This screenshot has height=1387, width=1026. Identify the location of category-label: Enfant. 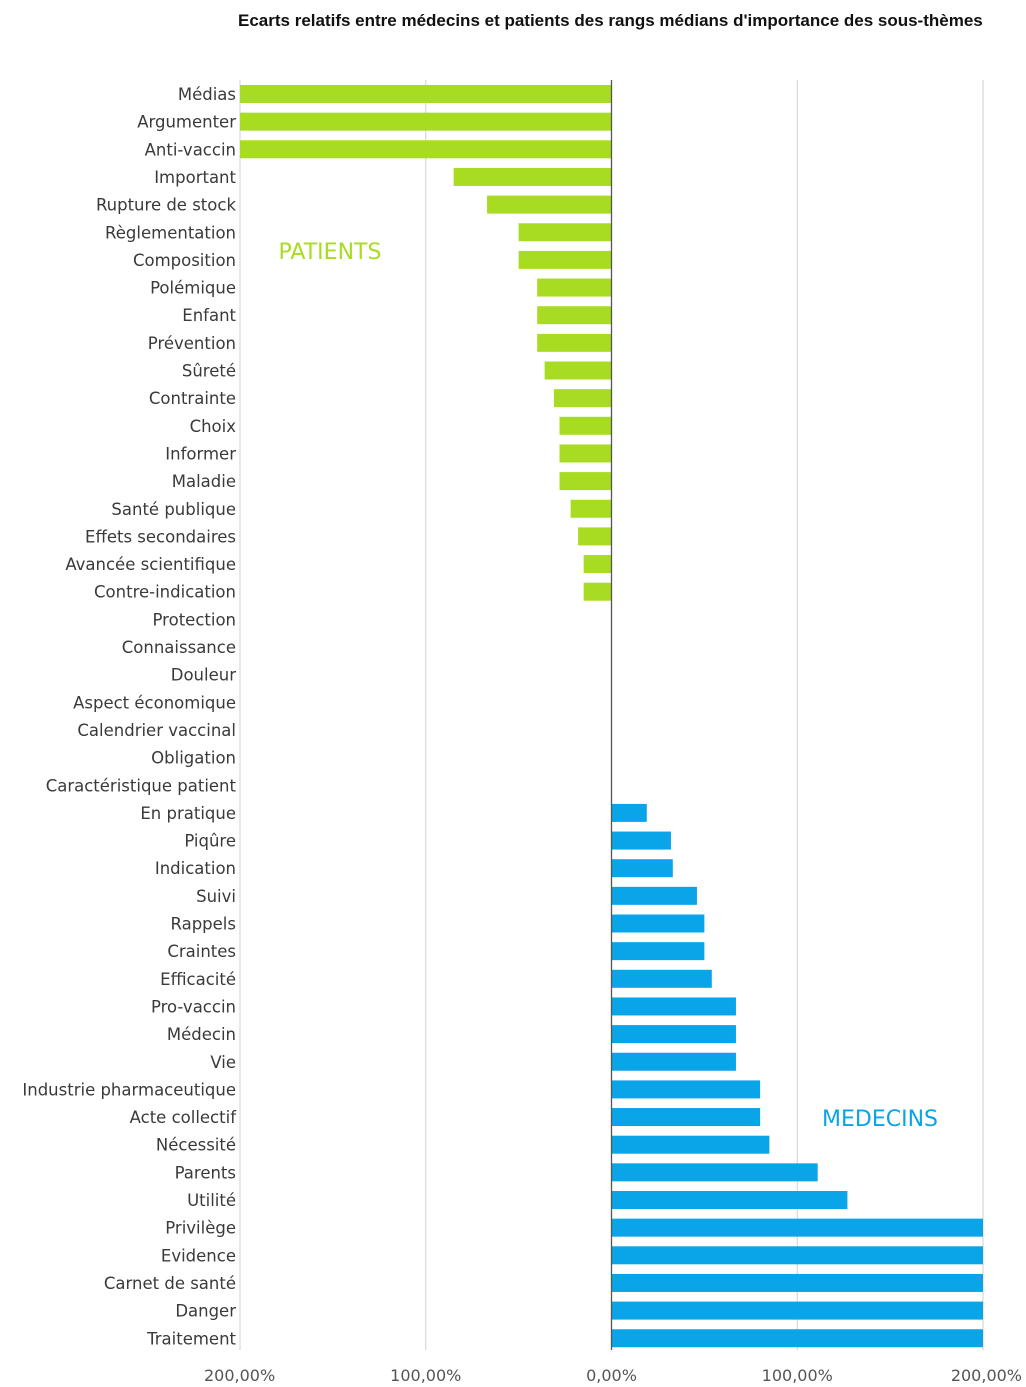
(209, 315).